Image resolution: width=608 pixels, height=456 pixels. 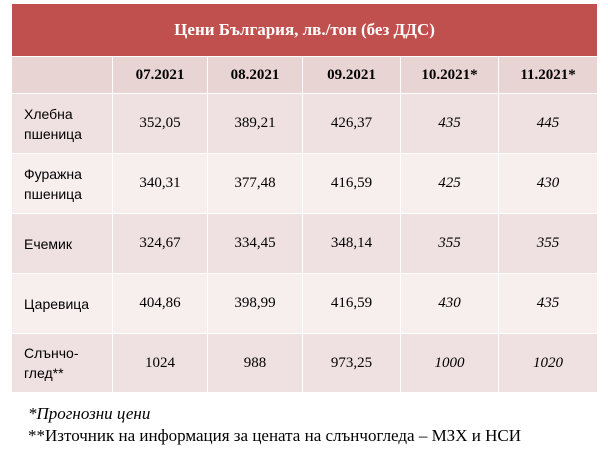 I want to click on column-header: 08.2021, so click(x=255, y=75).